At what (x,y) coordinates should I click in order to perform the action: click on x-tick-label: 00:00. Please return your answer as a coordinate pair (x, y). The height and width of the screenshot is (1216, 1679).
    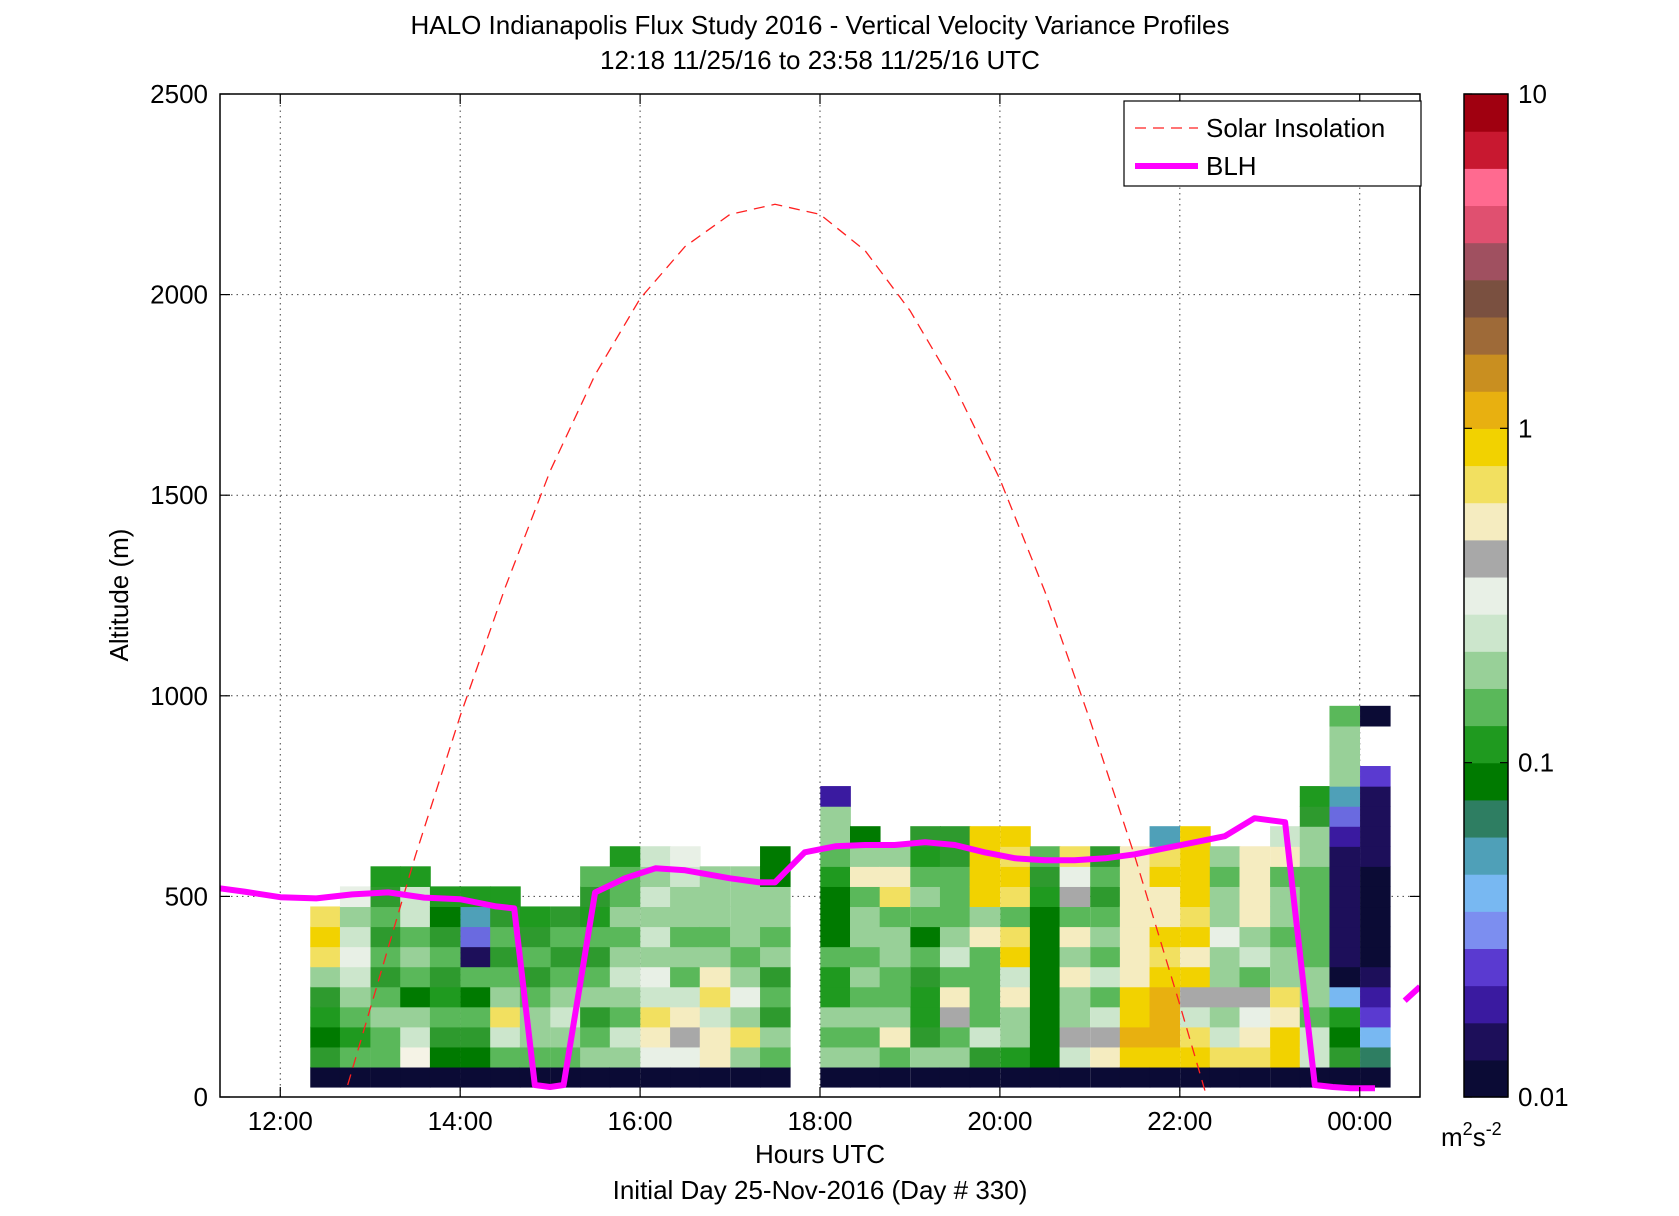
    Looking at the image, I should click on (1359, 1121).